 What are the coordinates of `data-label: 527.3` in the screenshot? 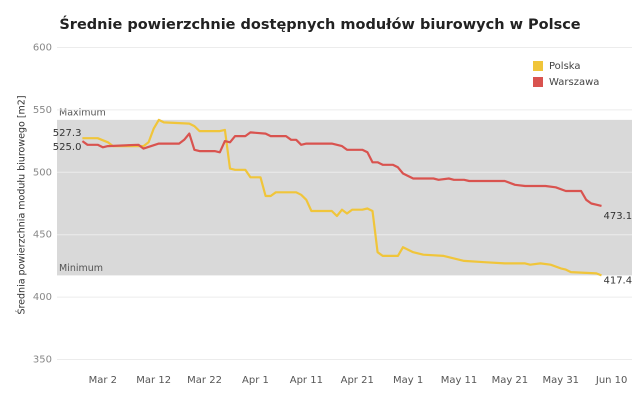 It's located at (67, 133).